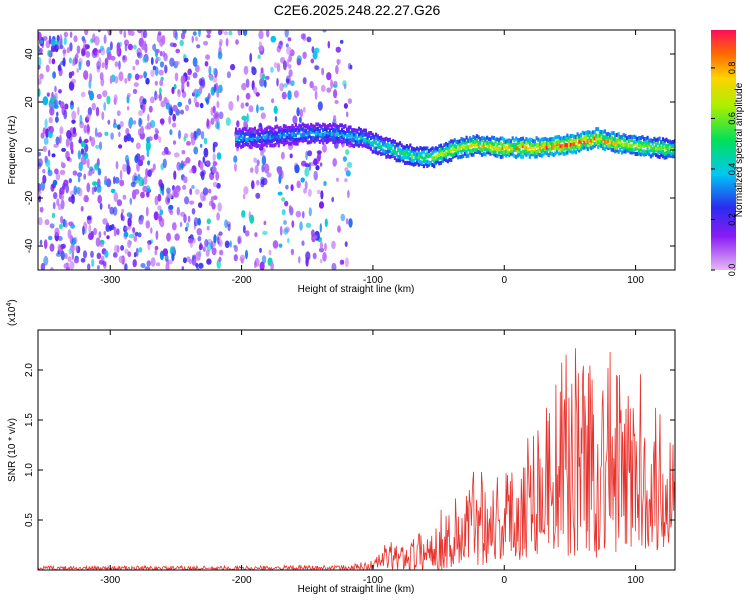 This screenshot has width=750, height=600. What do you see at coordinates (29, 197) in the screenshot?
I see `y-tick-label: -20` at bounding box center [29, 197].